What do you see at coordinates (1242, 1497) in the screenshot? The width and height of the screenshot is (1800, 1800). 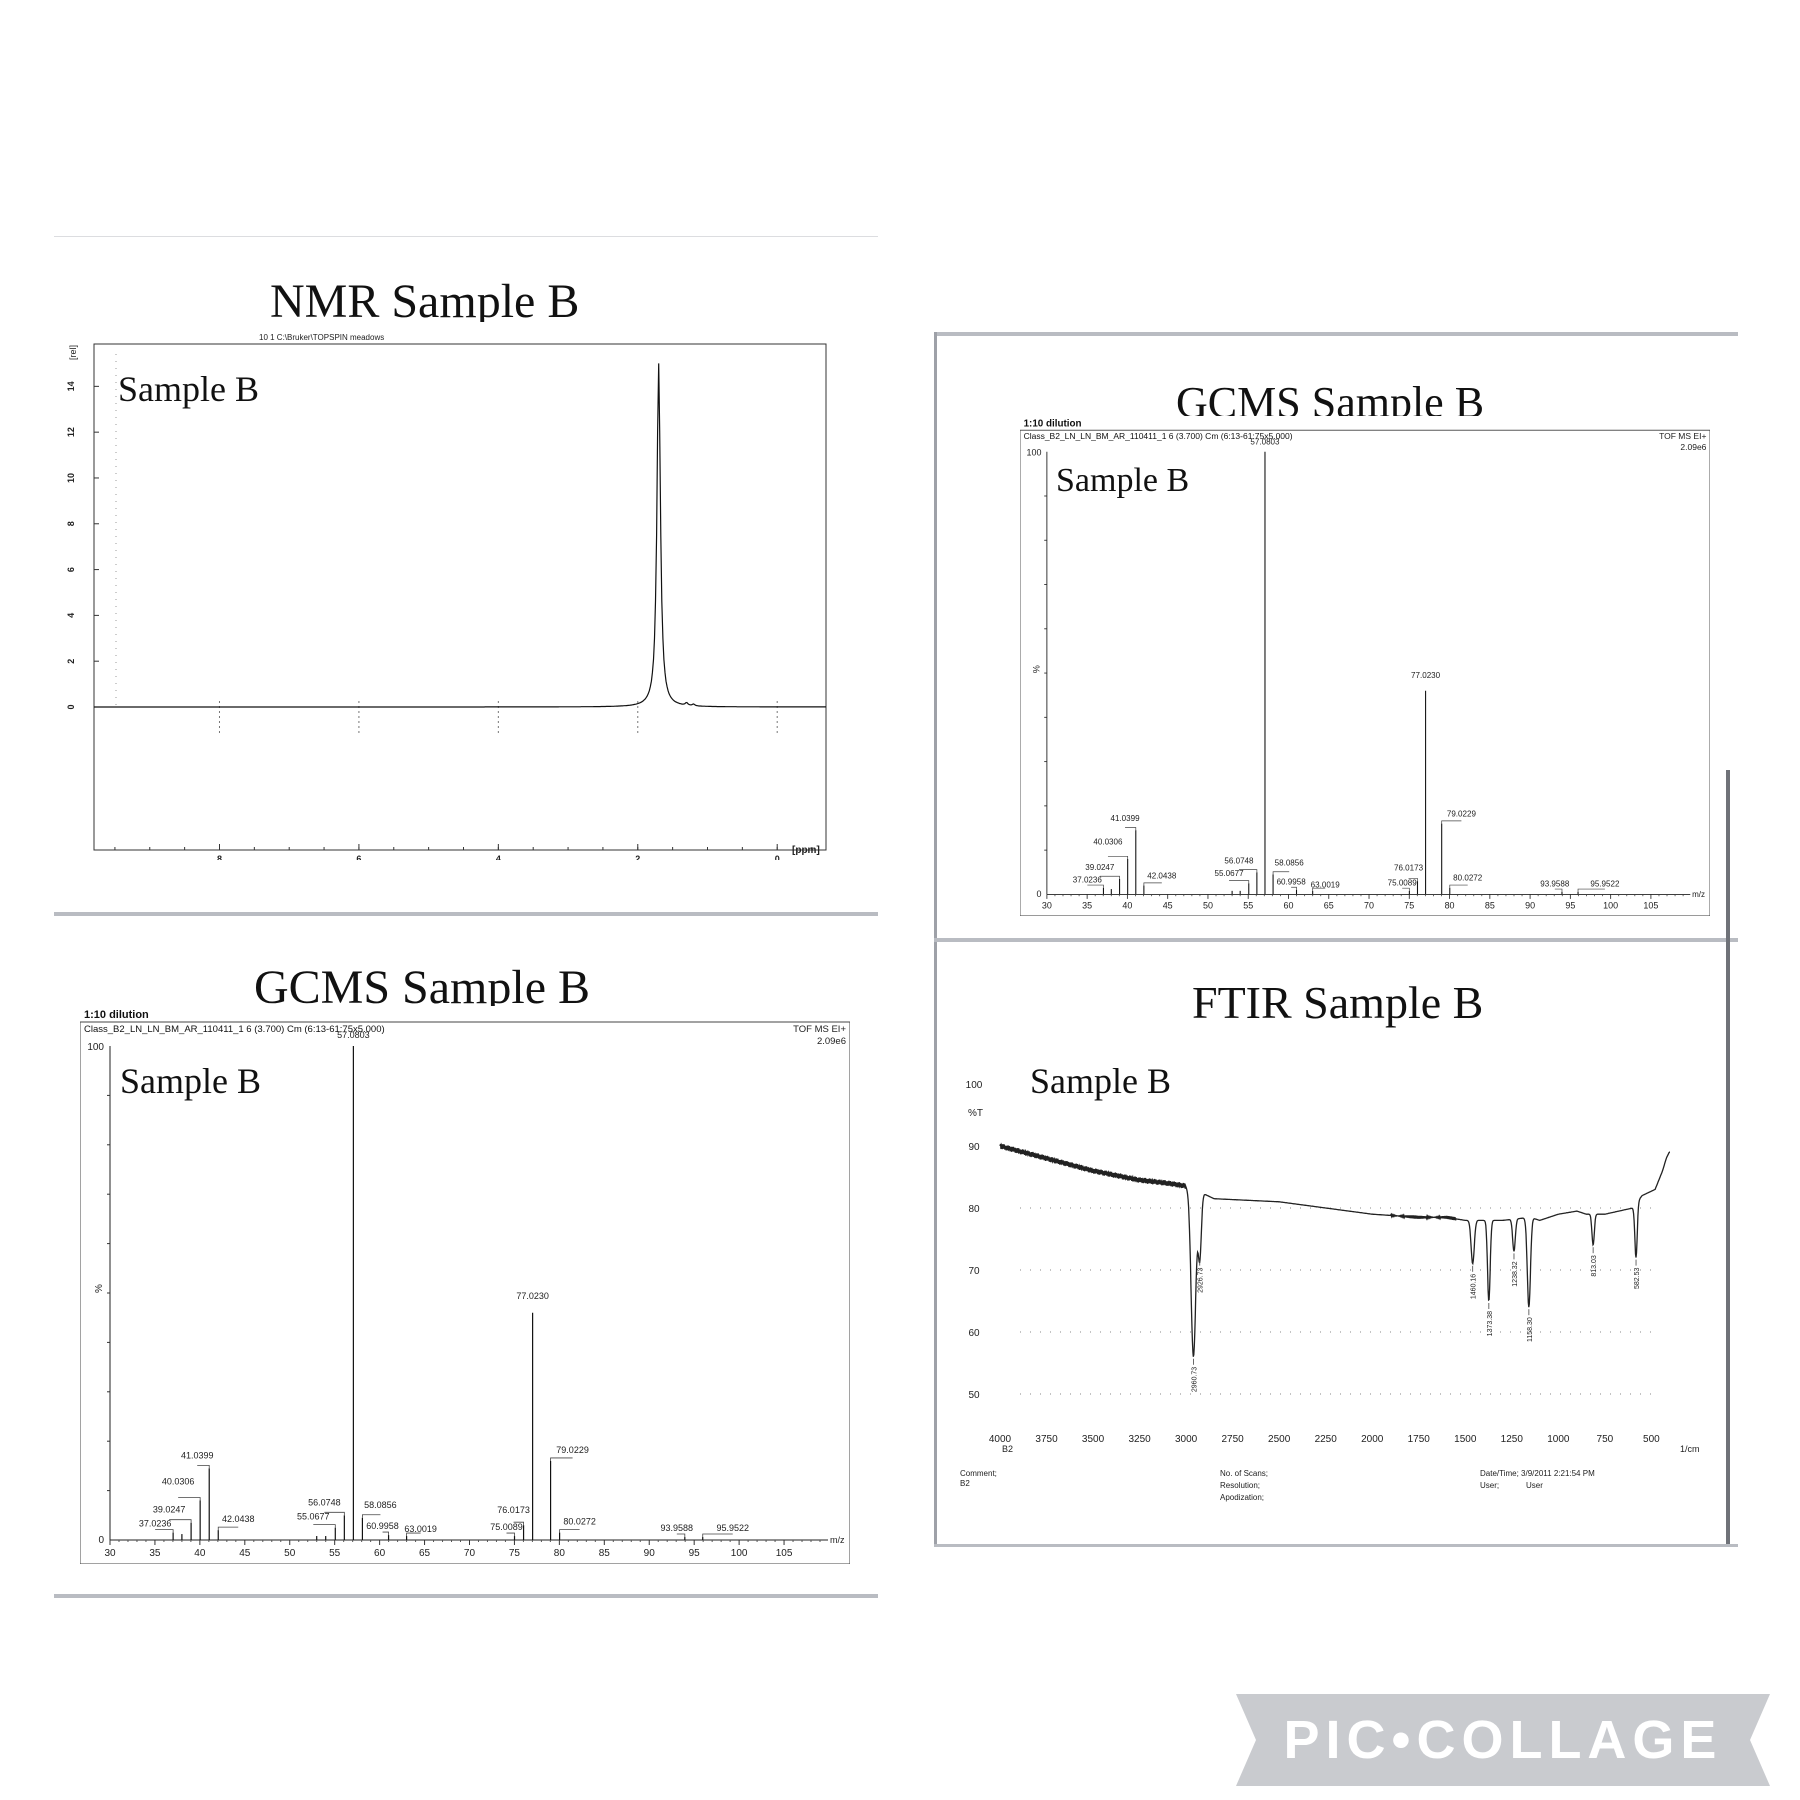 I see `ftir-apodization-label: Apodization;` at bounding box center [1242, 1497].